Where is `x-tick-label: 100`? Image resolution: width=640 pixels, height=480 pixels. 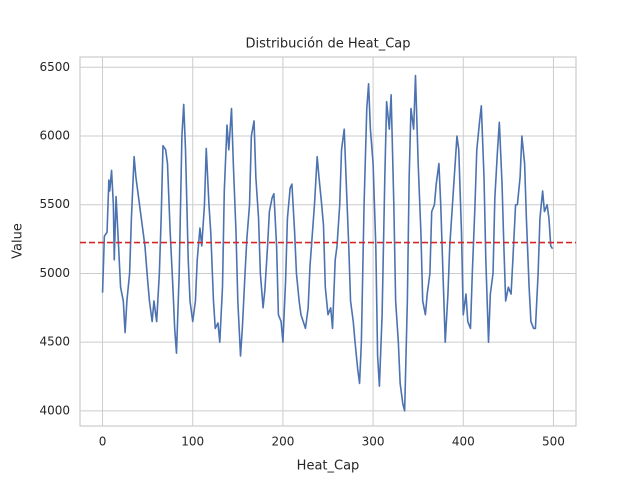 x-tick-label: 100 is located at coordinates (192, 442).